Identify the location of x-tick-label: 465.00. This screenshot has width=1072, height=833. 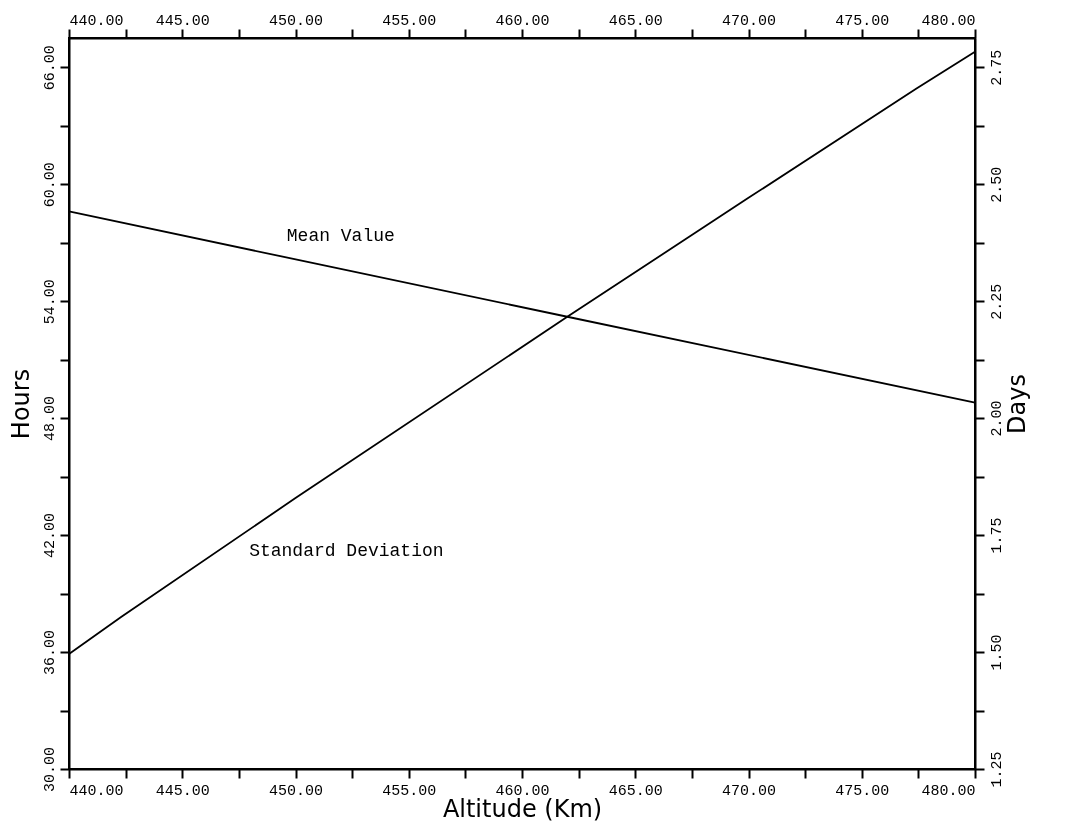
(635, 21).